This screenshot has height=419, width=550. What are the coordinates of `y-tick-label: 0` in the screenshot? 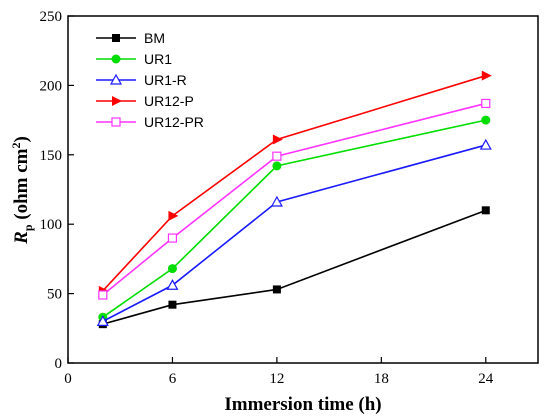 It's located at (59, 364).